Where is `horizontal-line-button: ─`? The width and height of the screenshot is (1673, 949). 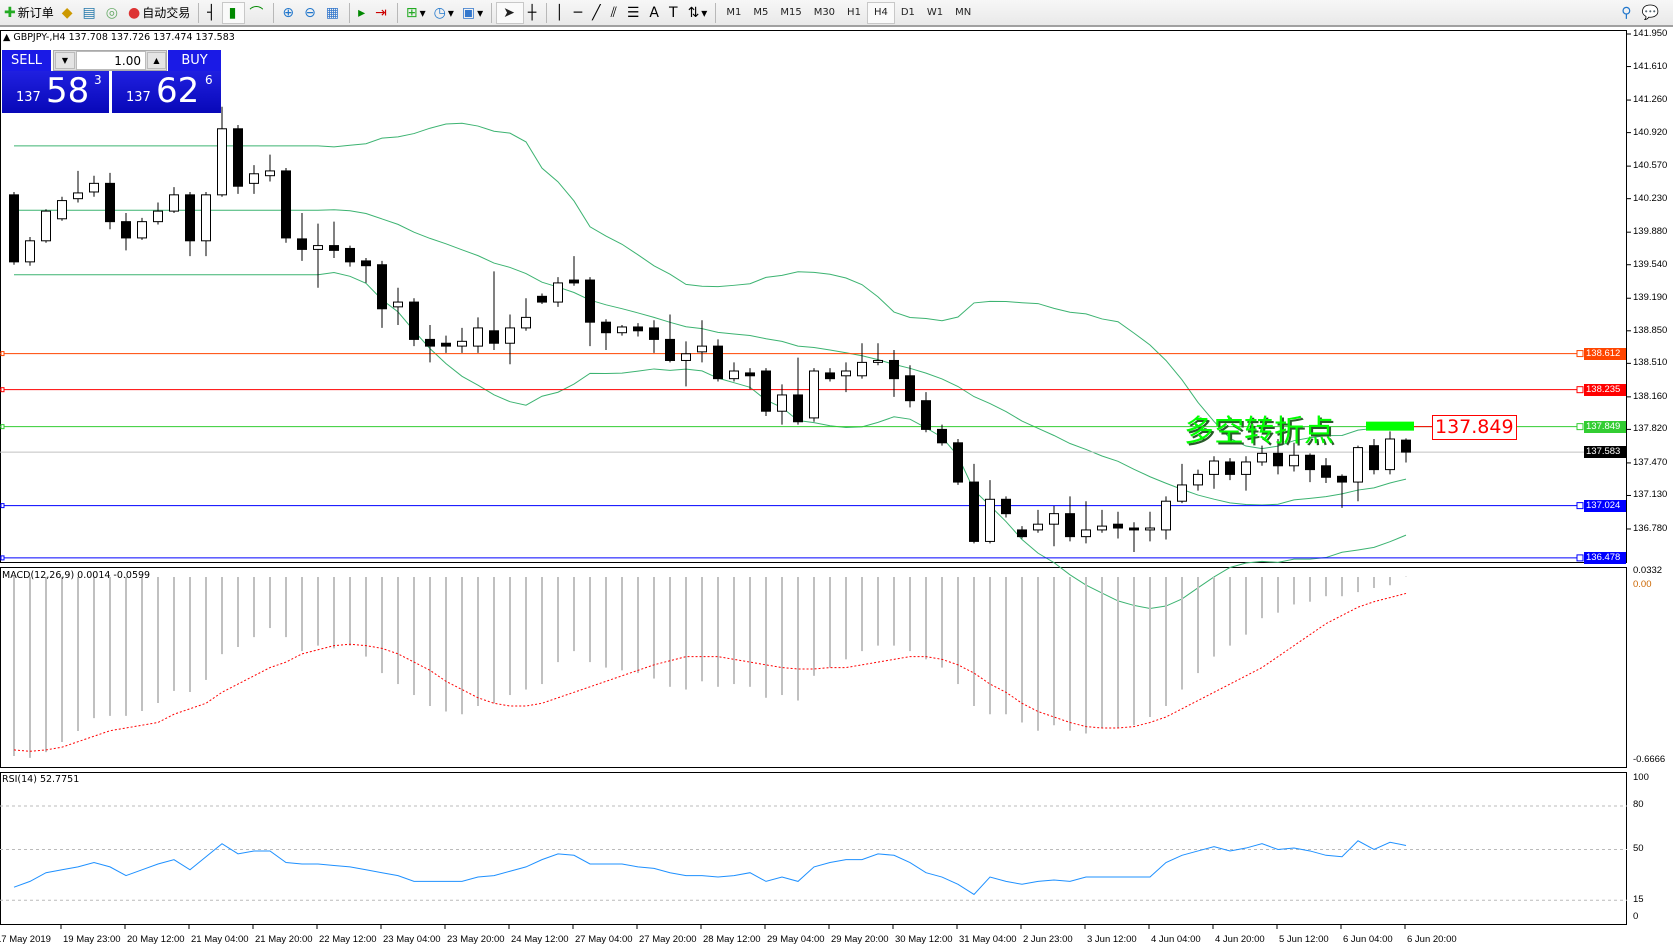
horizontal-line-button: ─ is located at coordinates (579, 13).